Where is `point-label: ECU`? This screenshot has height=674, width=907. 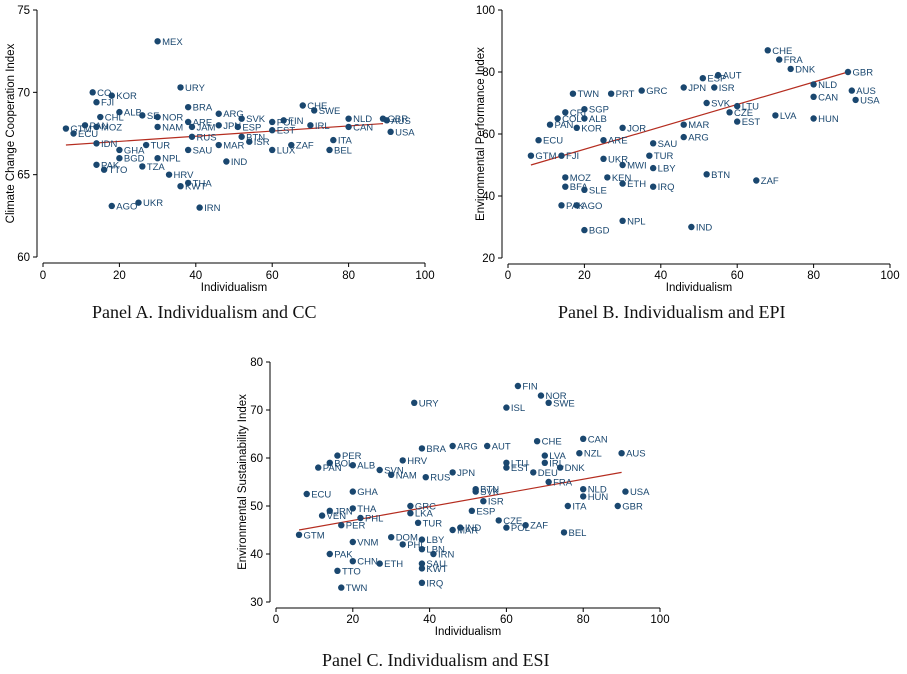
point-label: ECU is located at coordinates (321, 495).